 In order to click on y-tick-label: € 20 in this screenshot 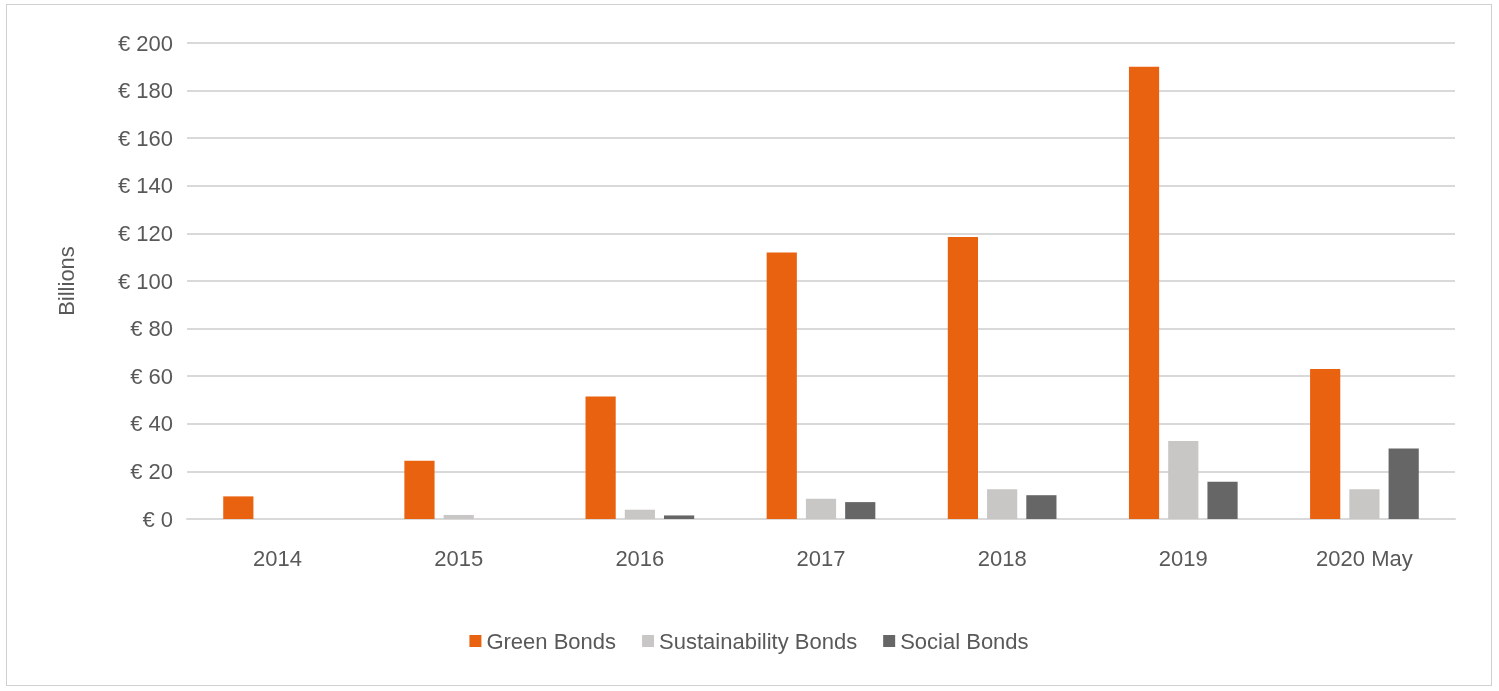, I will do `click(151, 471)`.